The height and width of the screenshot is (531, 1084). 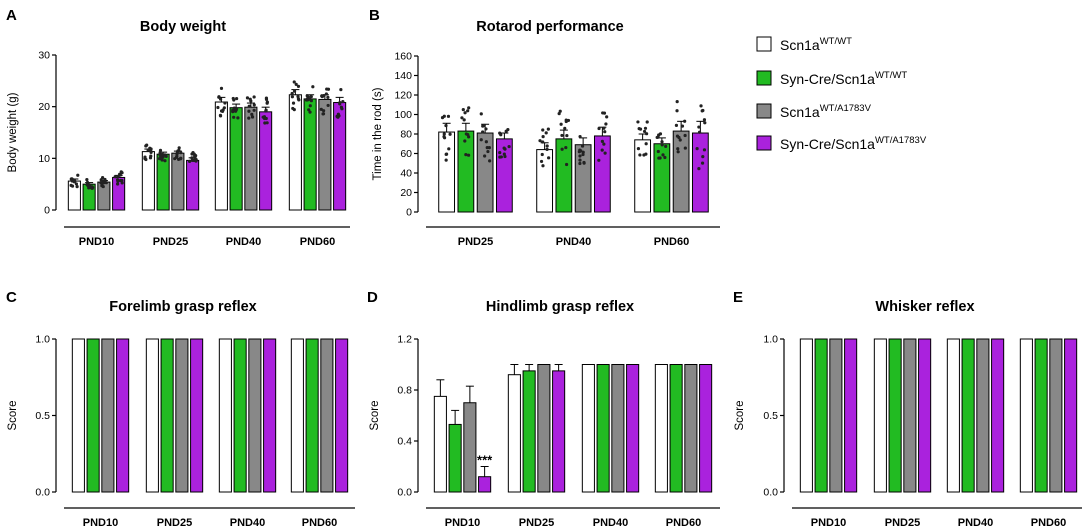 I want to click on y-tick-label: 120, so click(x=403, y=96).